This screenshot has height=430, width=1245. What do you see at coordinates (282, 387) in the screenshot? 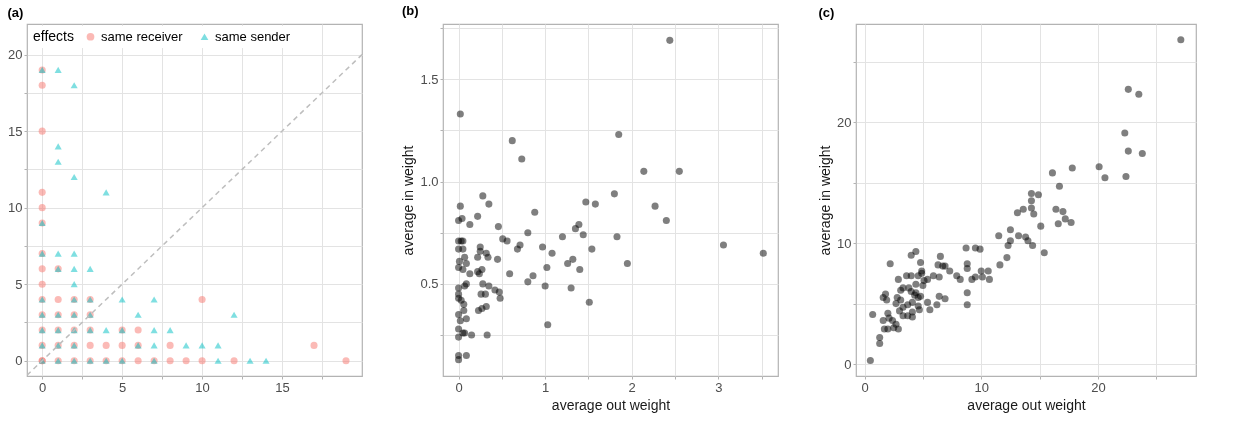
I see `x-tick-label: 15` at bounding box center [282, 387].